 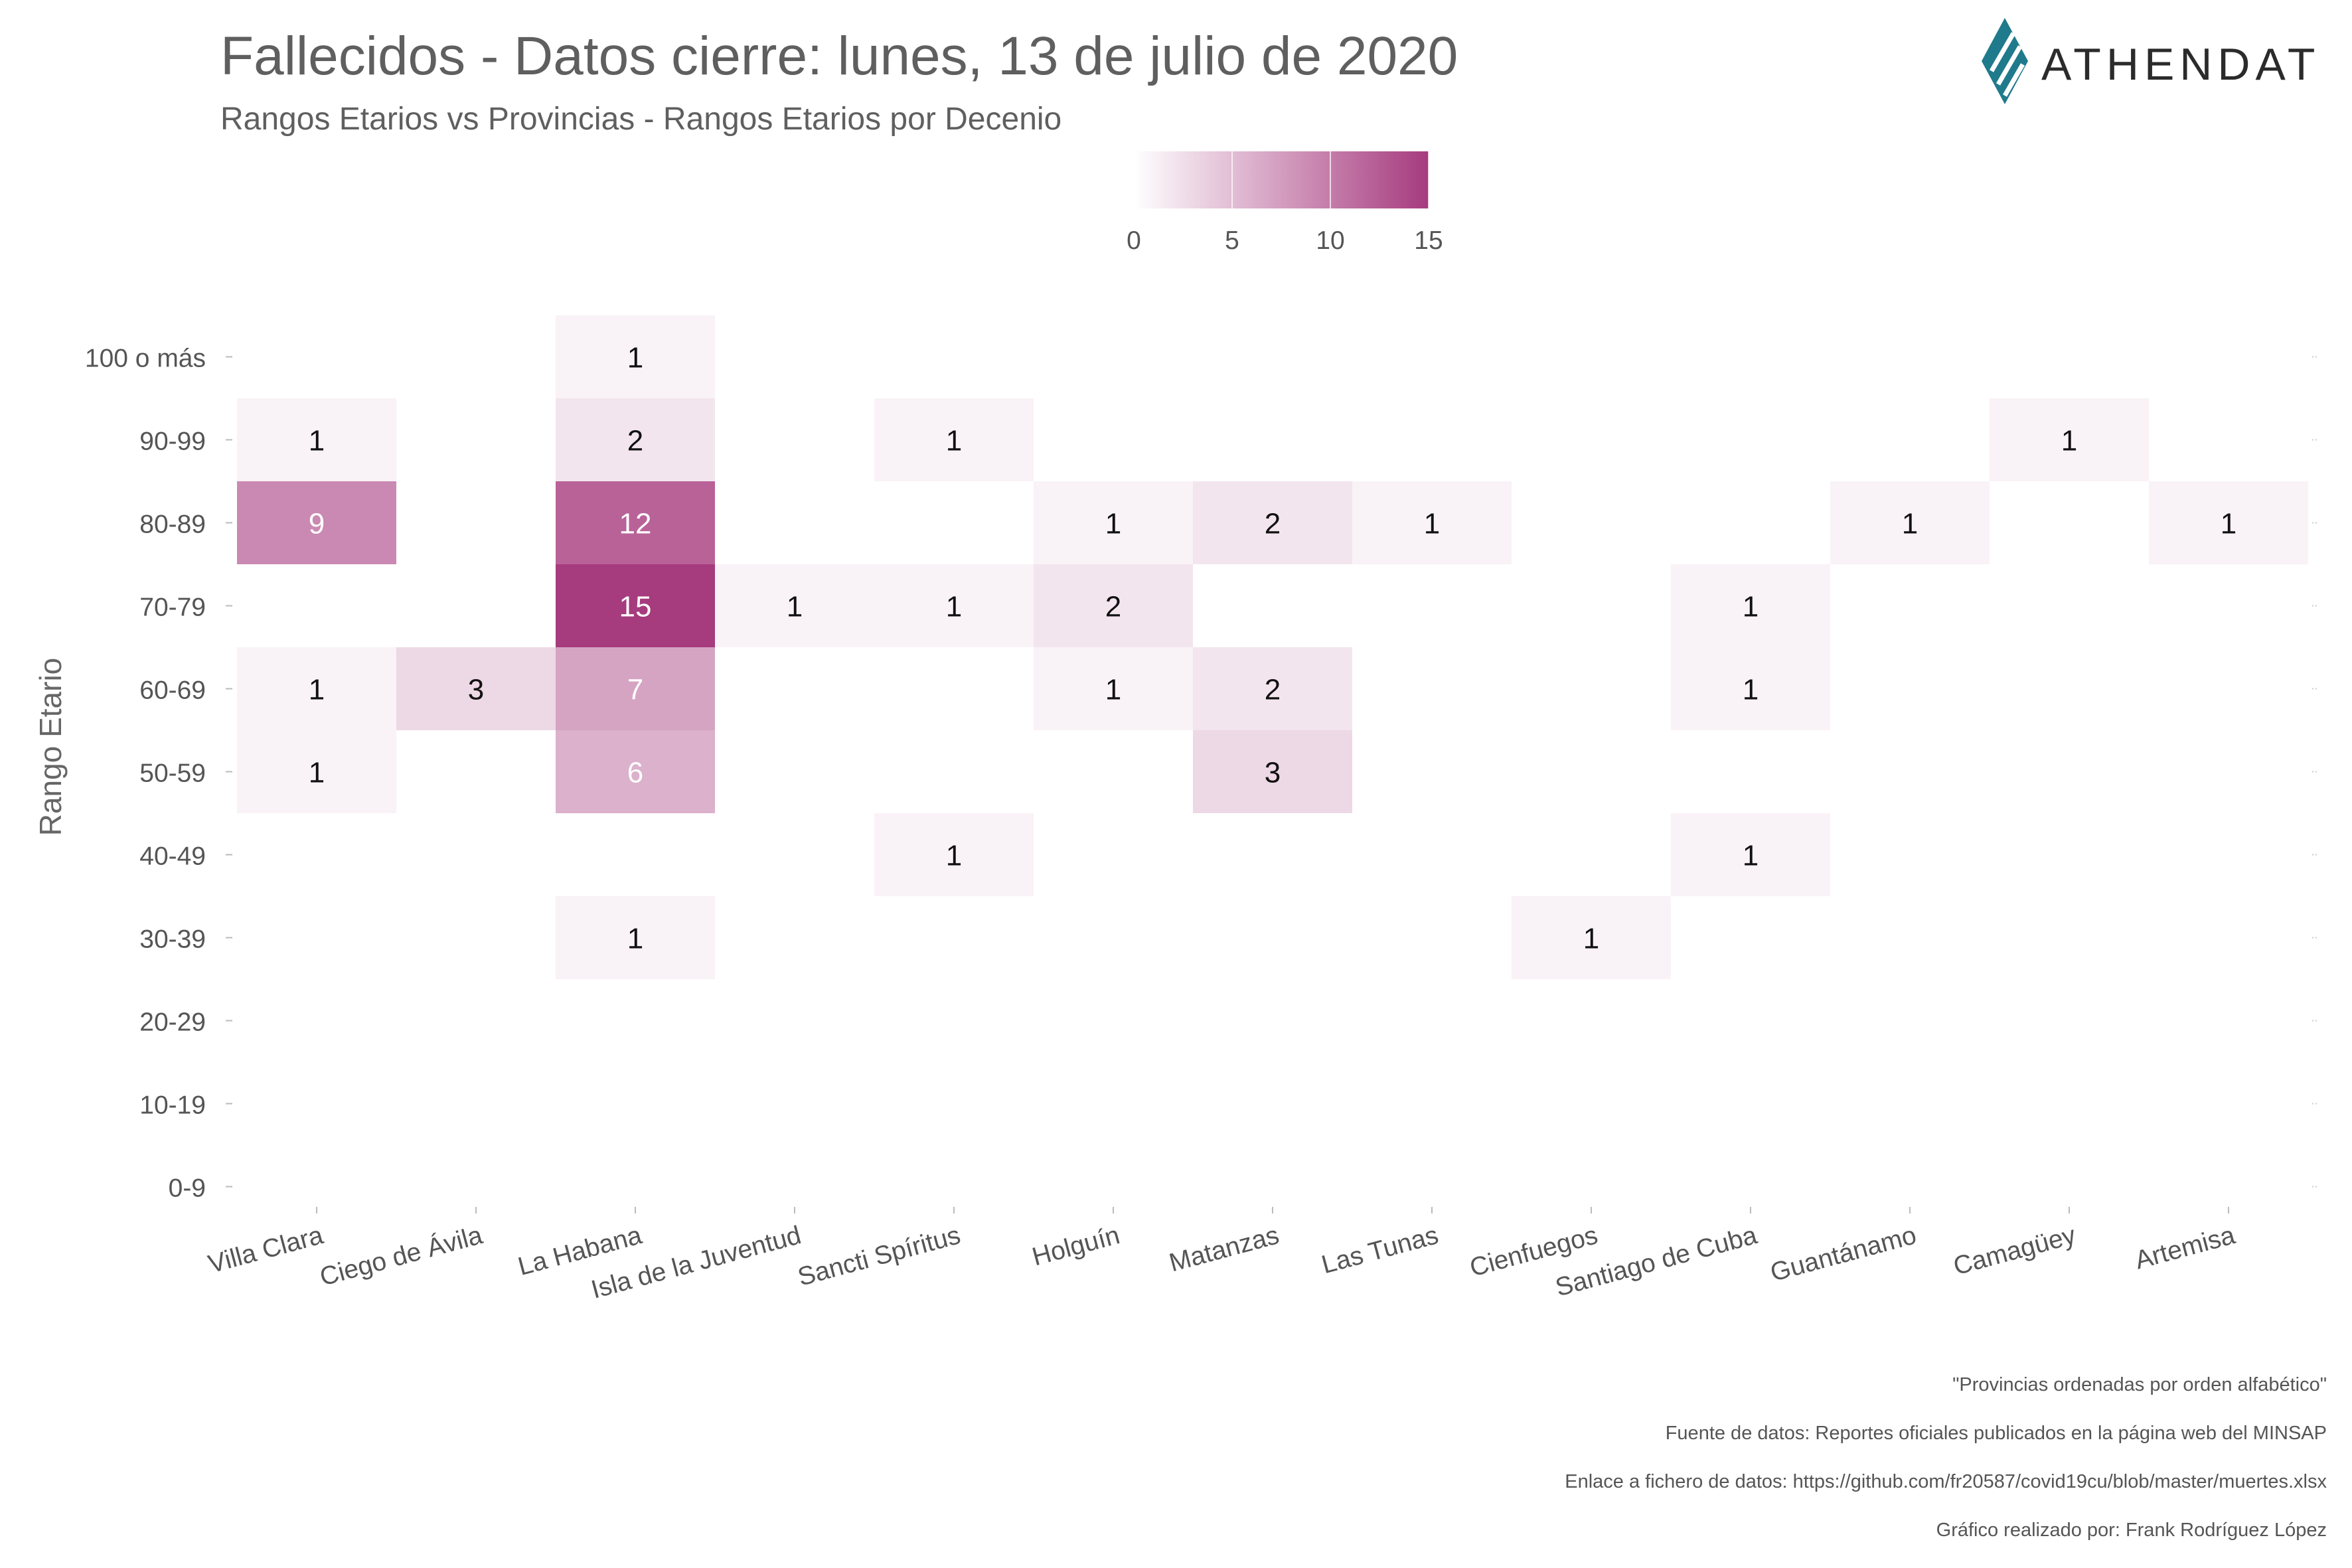 I want to click on y-tick-label: 10-19, so click(x=173, y=1106).